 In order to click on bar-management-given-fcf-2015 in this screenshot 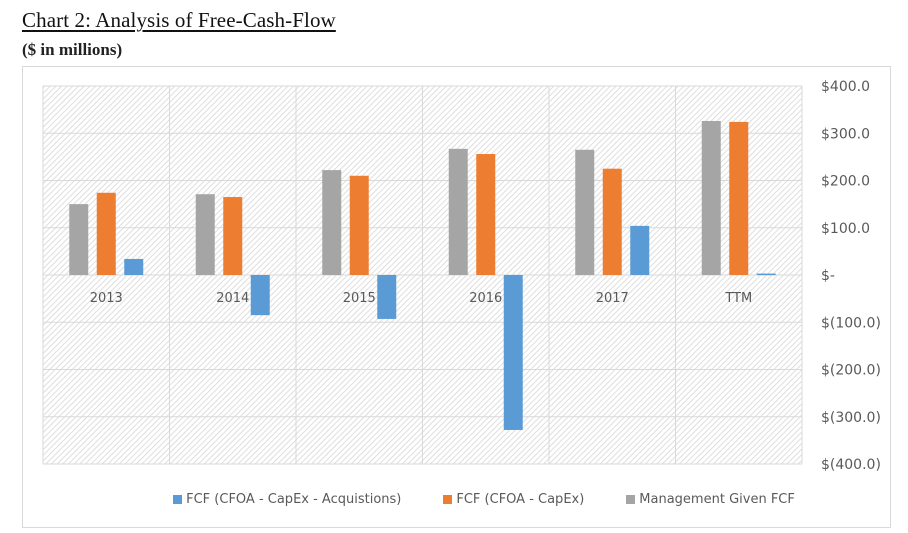, I will do `click(332, 222)`.